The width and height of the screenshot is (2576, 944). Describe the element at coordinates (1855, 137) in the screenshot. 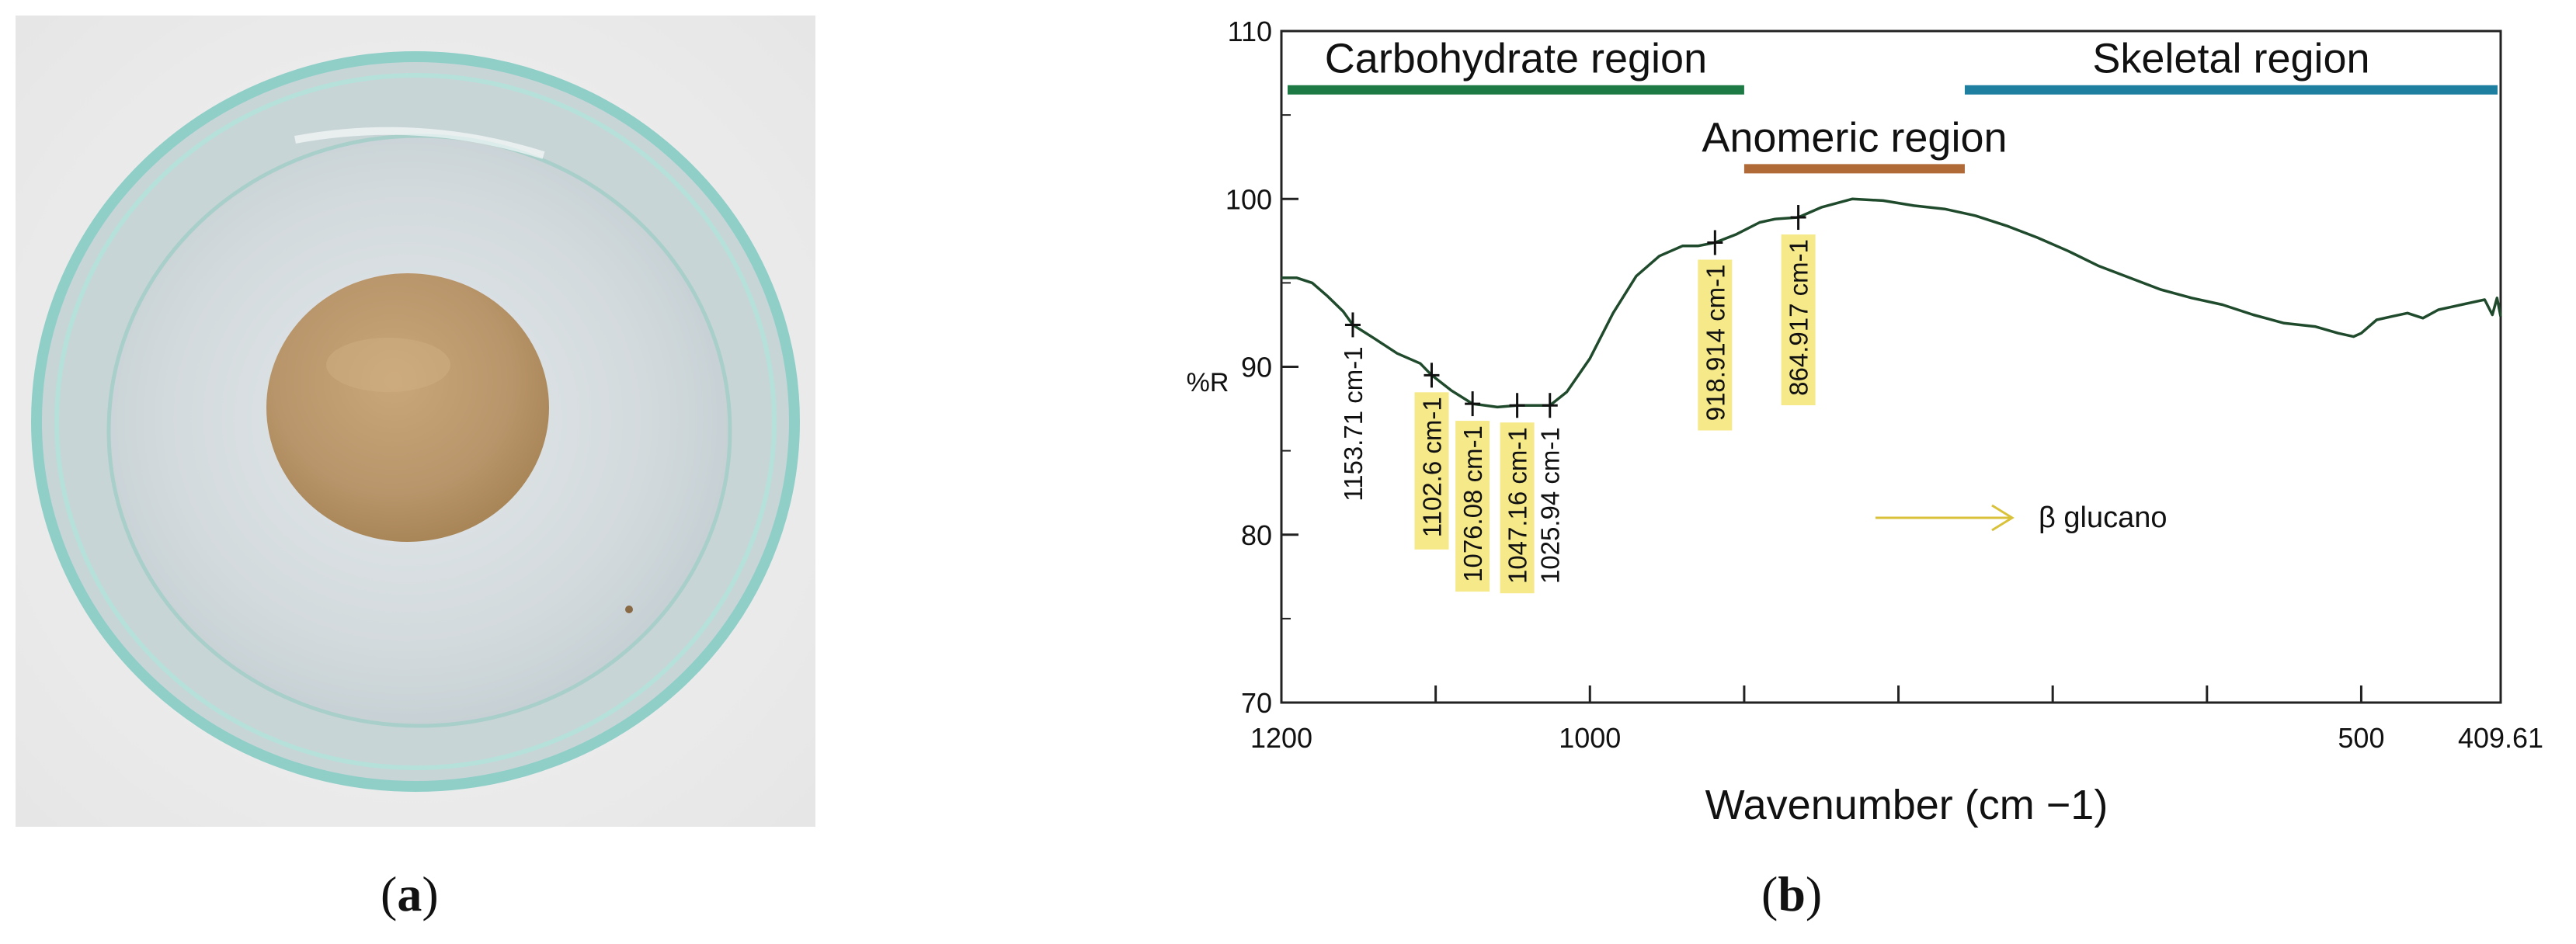

I see `region-label: Anomeric region` at that location.